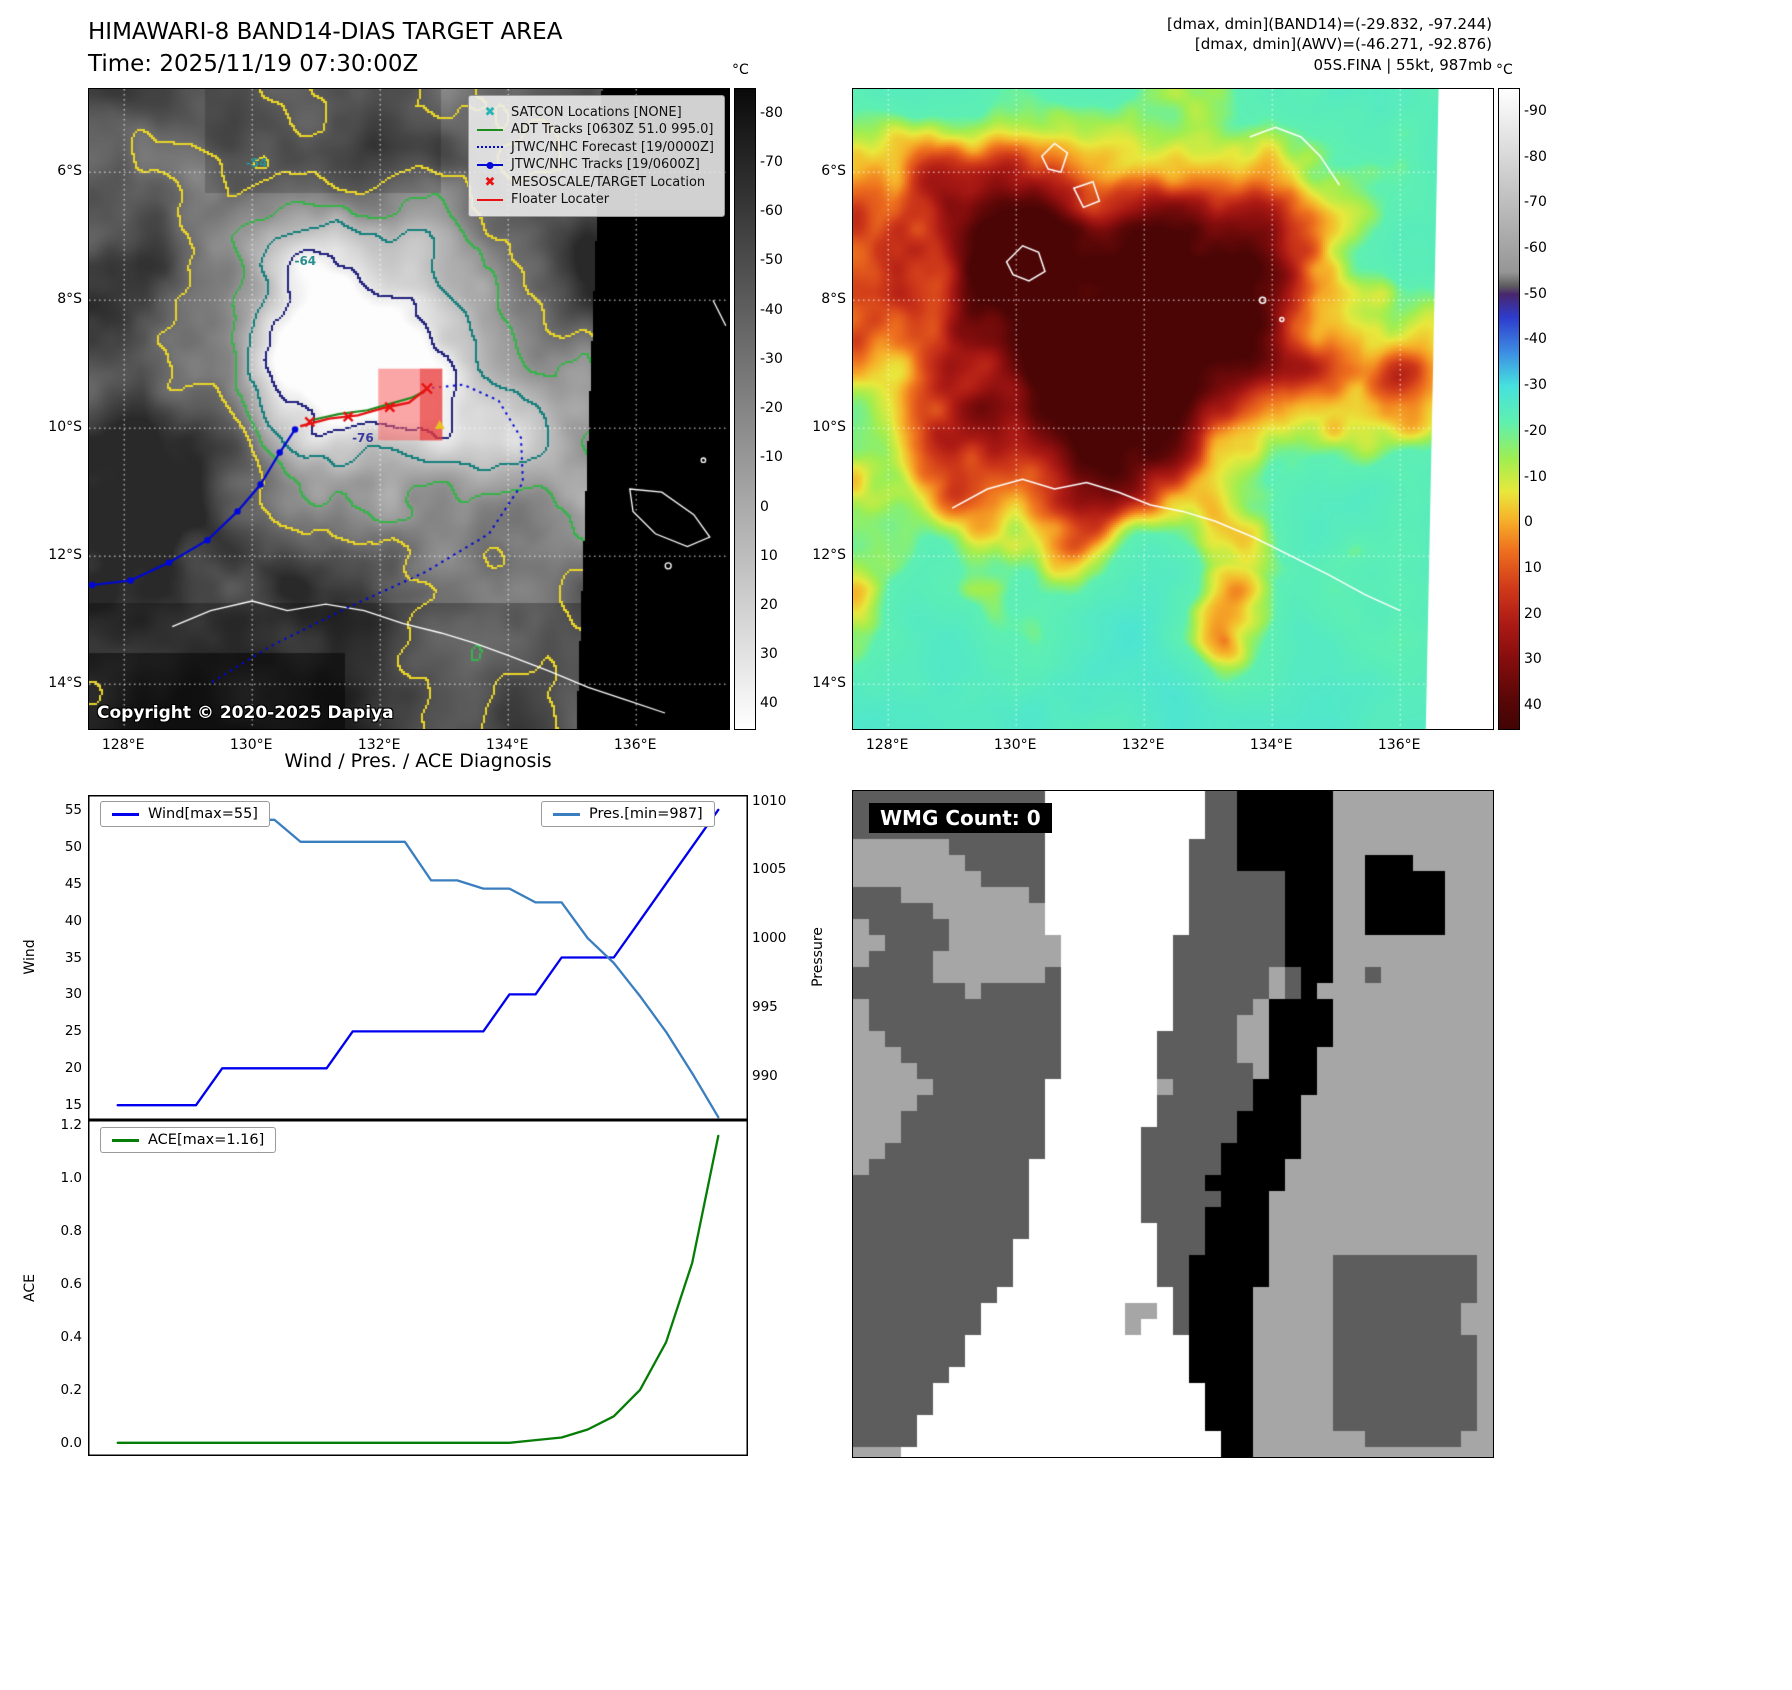 This screenshot has width=1792, height=1690. I want to click on tl-title: HIMAWARI-8 BAND14-DIAS TARGET AREA, so click(325, 32).